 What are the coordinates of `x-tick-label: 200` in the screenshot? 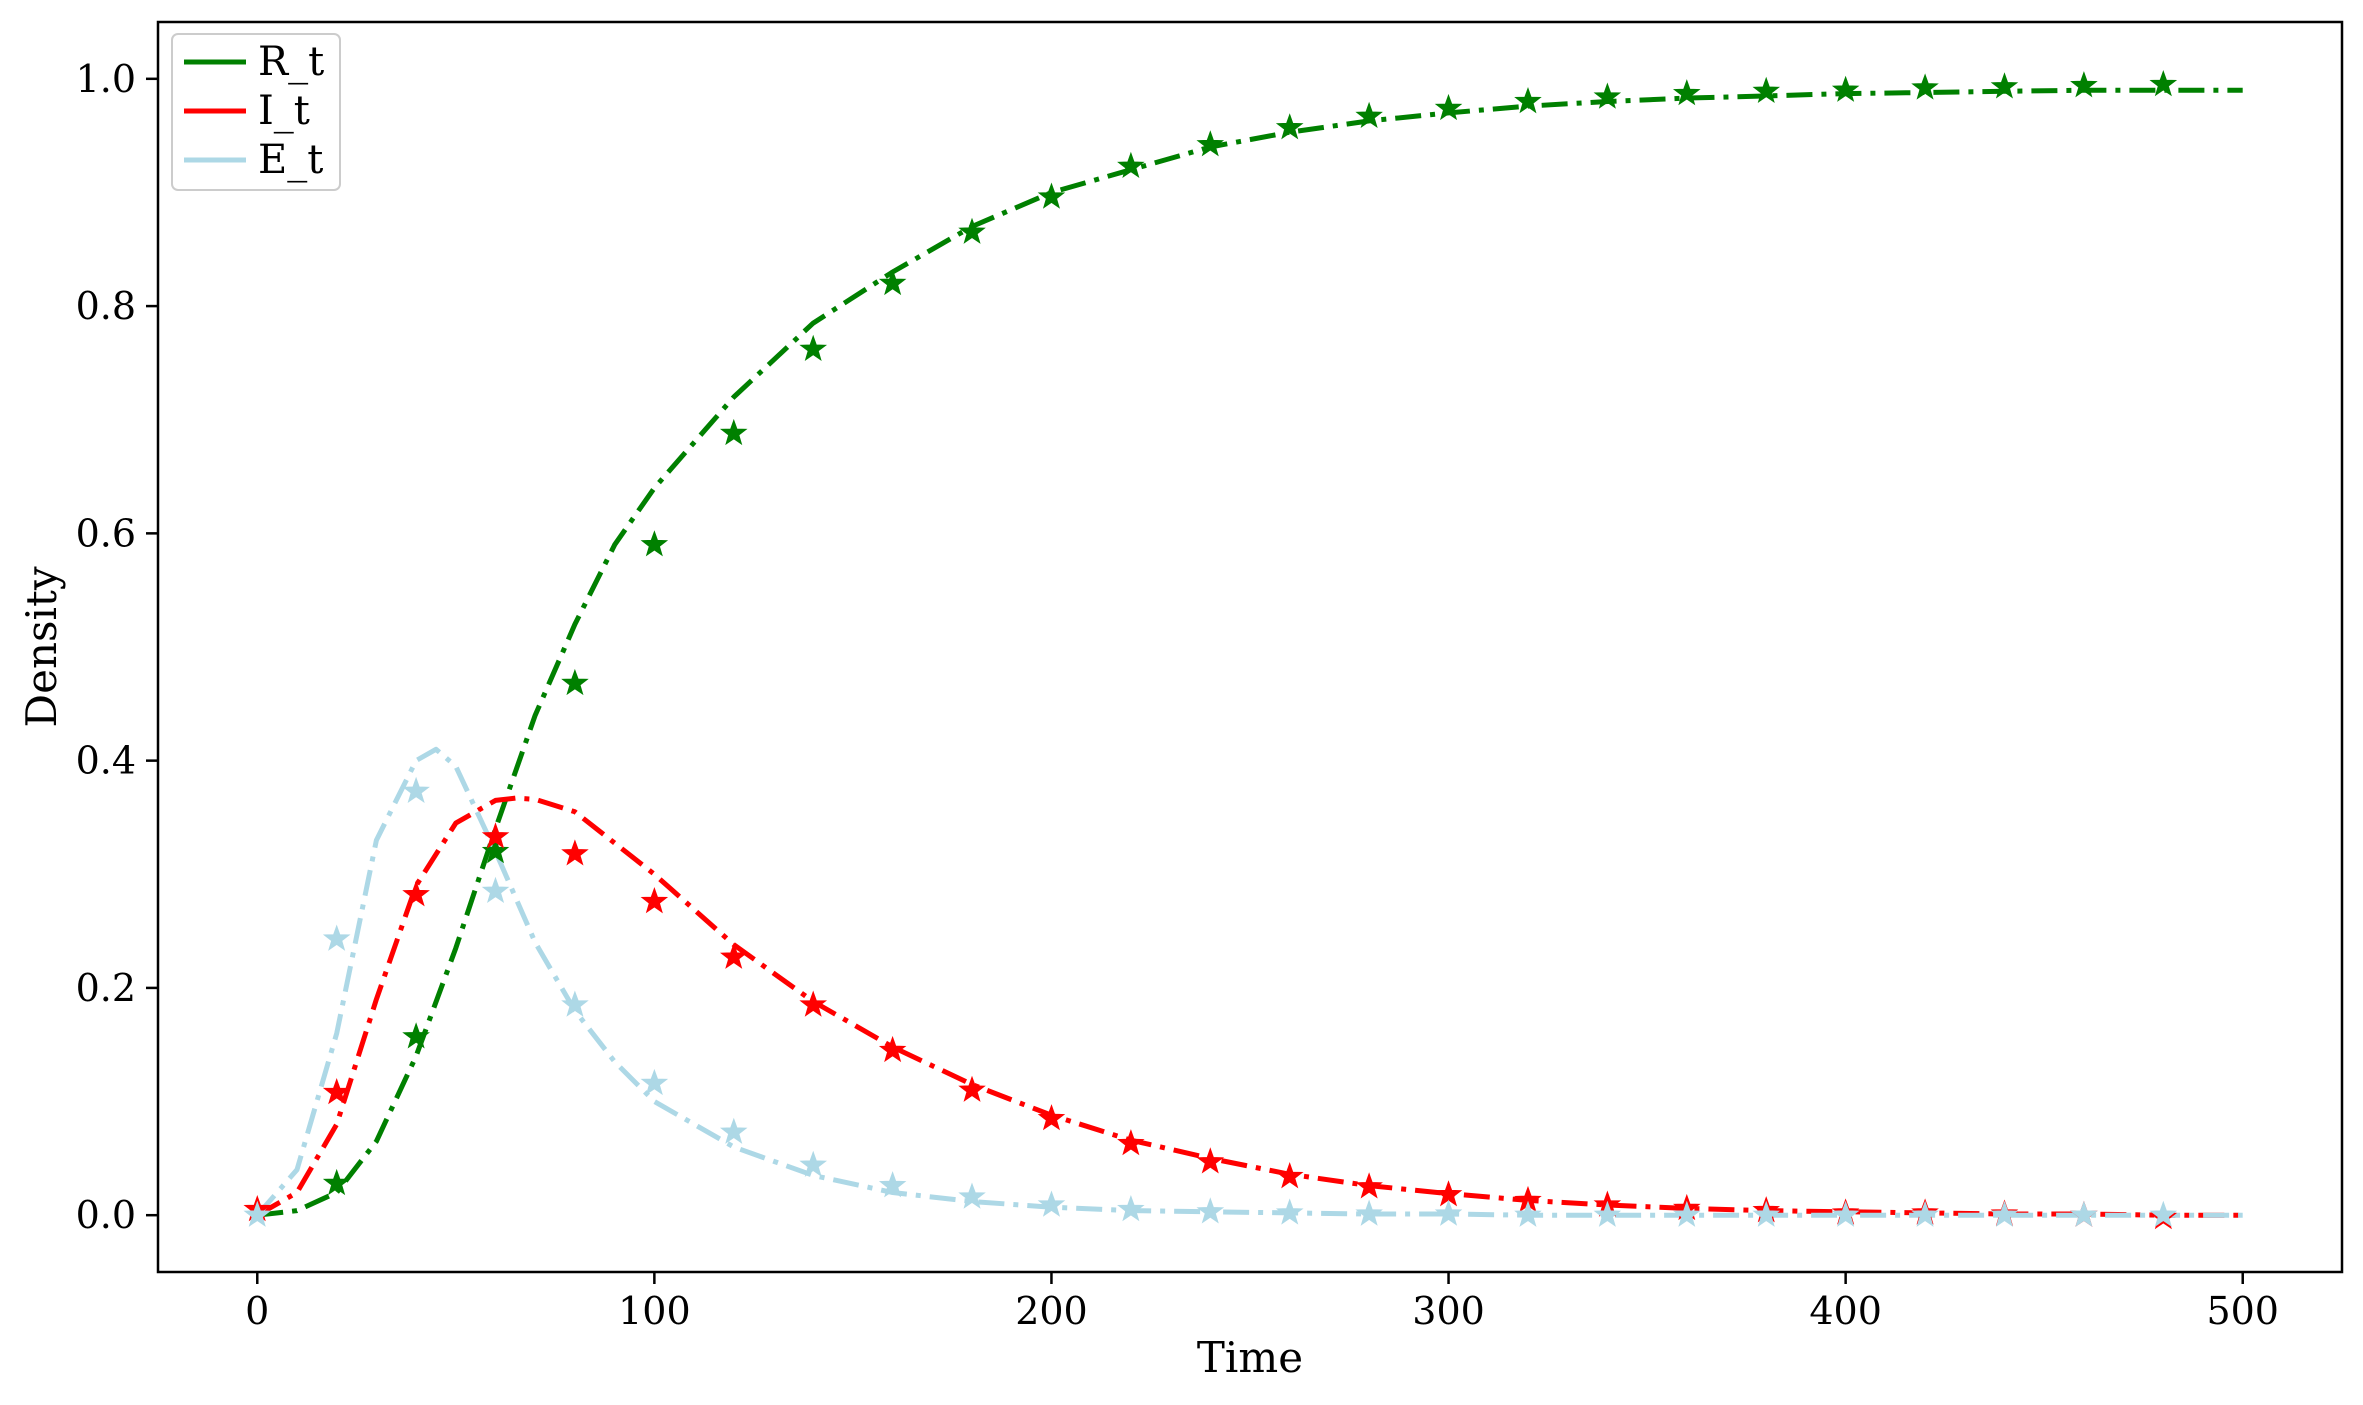 It's located at (1051, 1311).